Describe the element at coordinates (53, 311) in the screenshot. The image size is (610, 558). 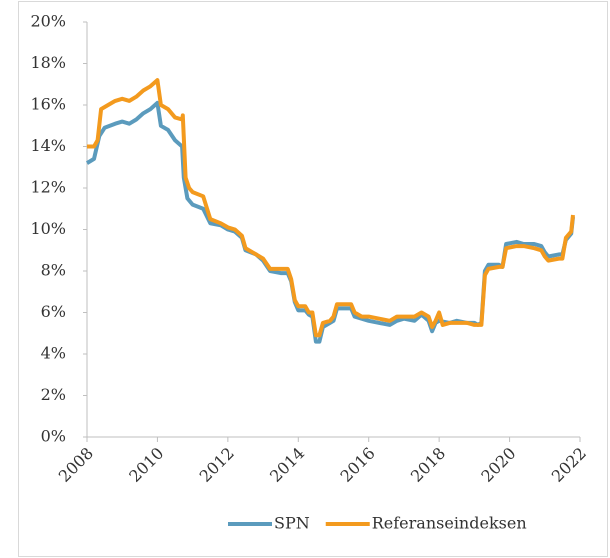
I see `y-tick-label: 6%` at that location.